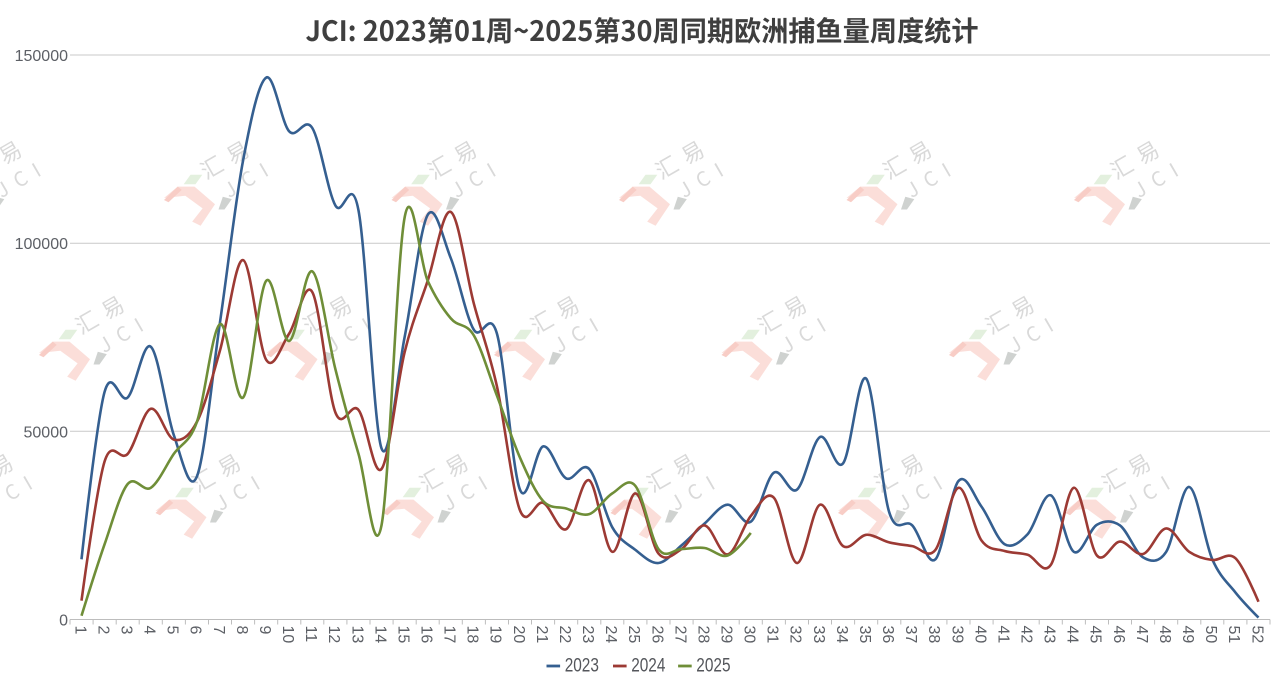  What do you see at coordinates (633, 635) in the screenshot?
I see `svg-text: 25` at bounding box center [633, 635].